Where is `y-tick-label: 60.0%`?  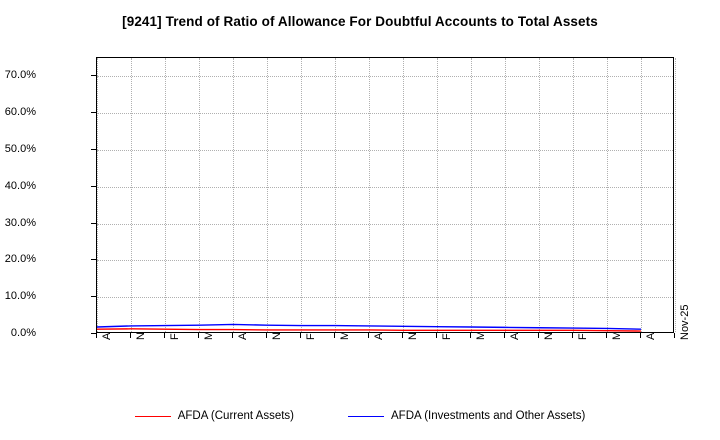 y-tick-label: 60.0% is located at coordinates (20, 112).